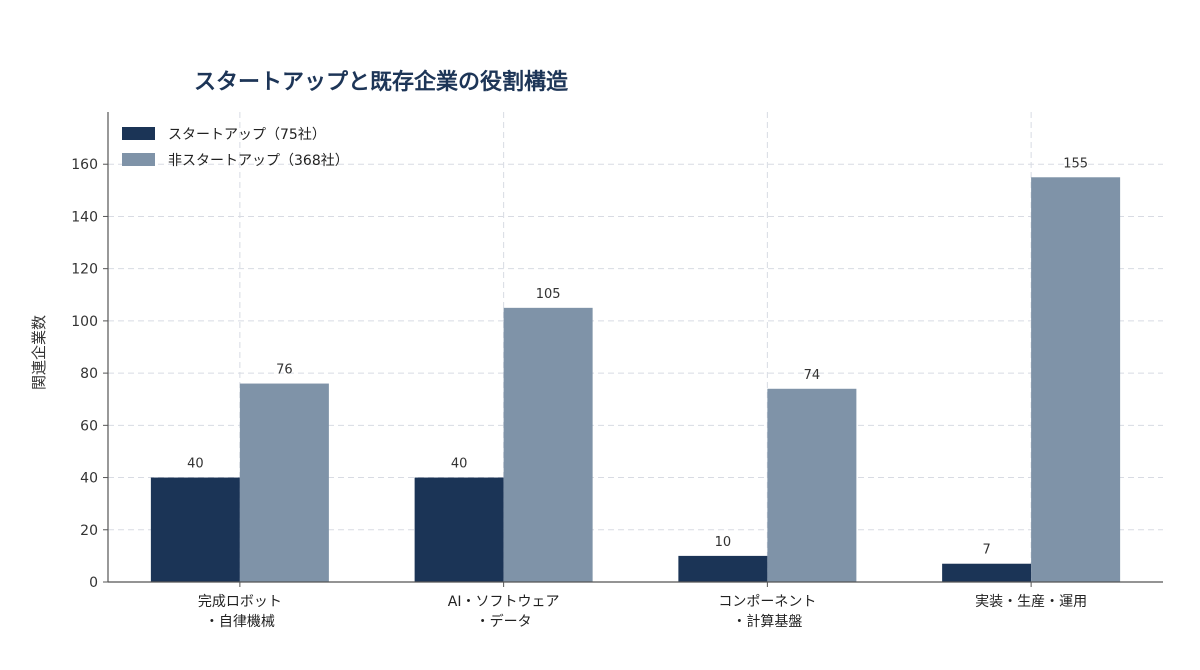 Image resolution: width=1200 pixels, height=670 pixels. I want to click on y-tick-label: 60, so click(89, 426).